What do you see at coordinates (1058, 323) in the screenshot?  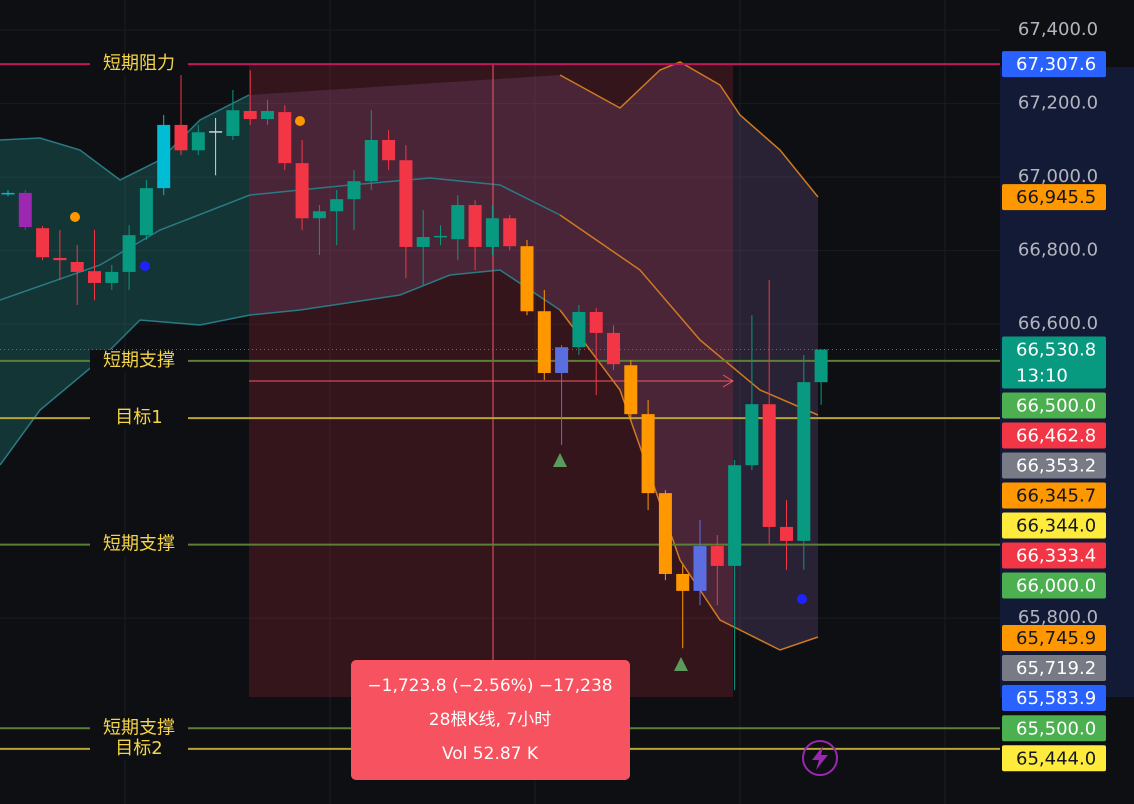 I see `y-tick-label: 66,600.0` at bounding box center [1058, 323].